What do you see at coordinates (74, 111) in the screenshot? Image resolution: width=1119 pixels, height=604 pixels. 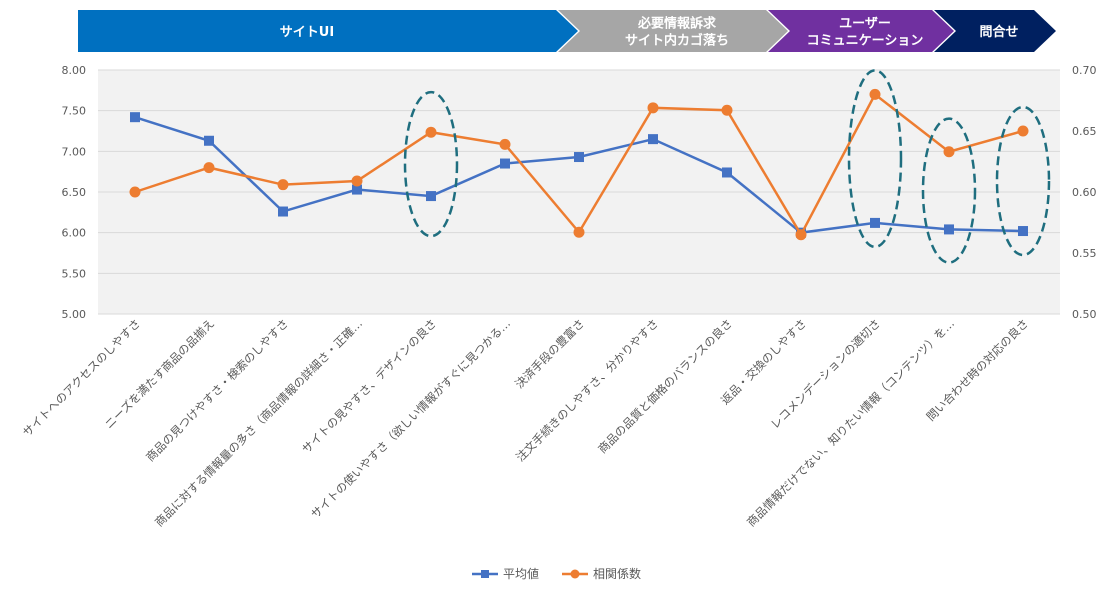 I see `left-tick-label: 7.50` at bounding box center [74, 111].